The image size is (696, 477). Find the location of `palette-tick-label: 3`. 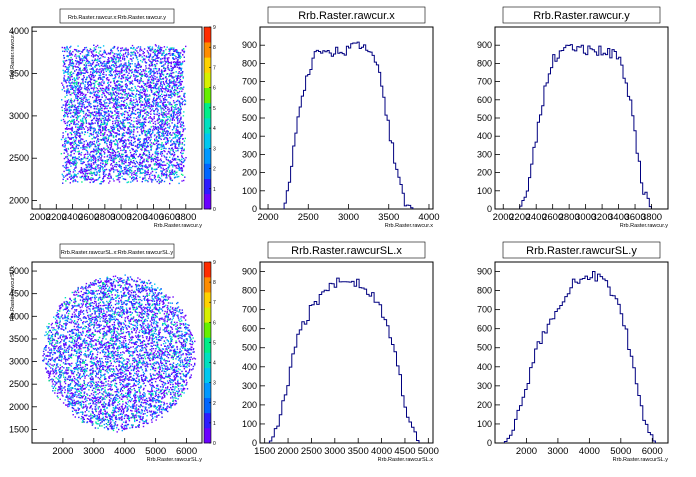

palette-tick-label: 3 is located at coordinates (214, 149).